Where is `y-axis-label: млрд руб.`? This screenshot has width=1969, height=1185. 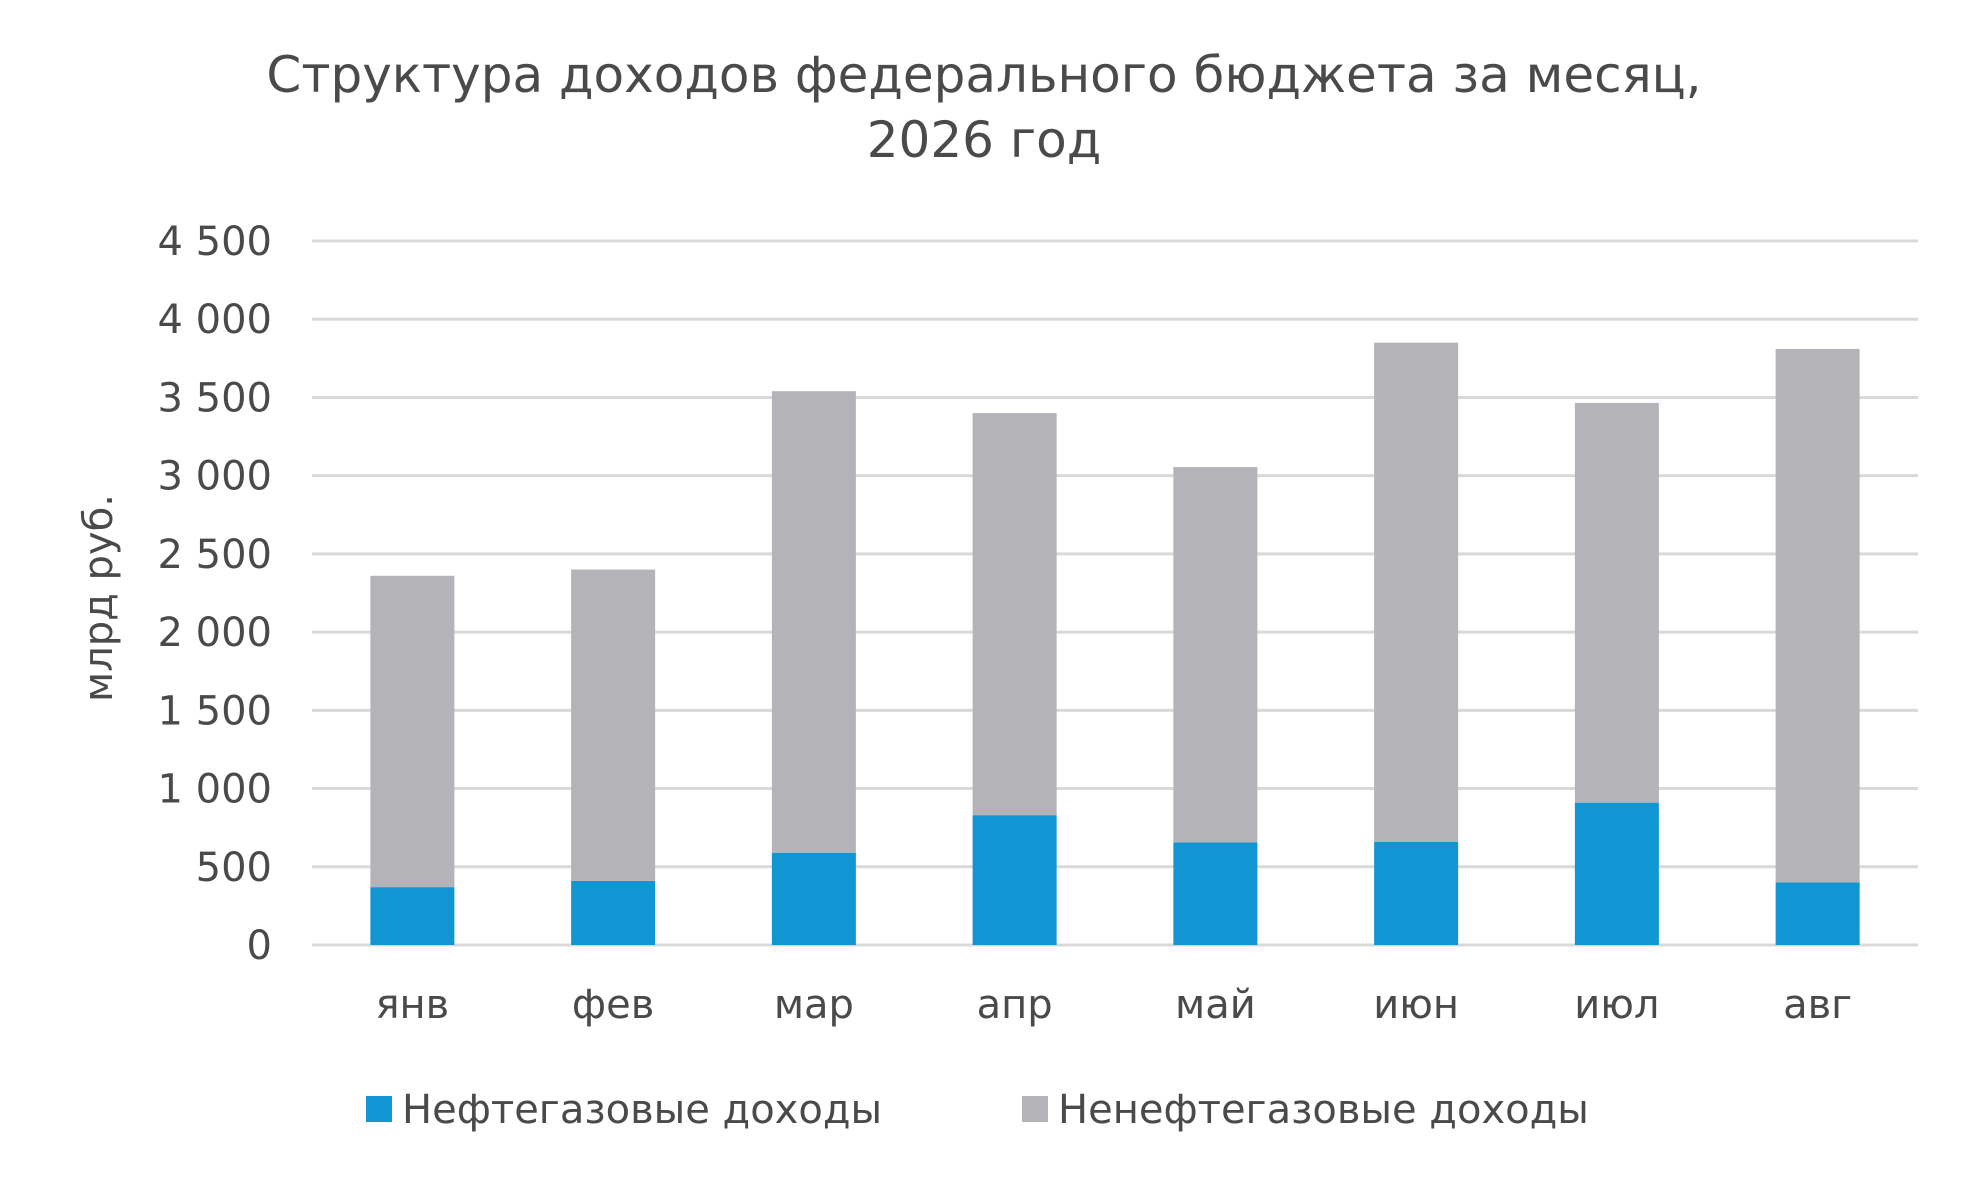 y-axis-label: млрд руб. is located at coordinates (99, 598).